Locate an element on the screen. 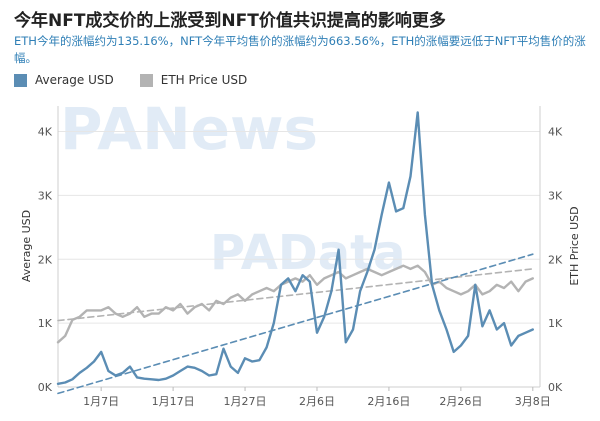 Image resolution: width=600 pixels, height=421 pixels. legend-label-eth-price: ETH Price USD is located at coordinates (204, 80).